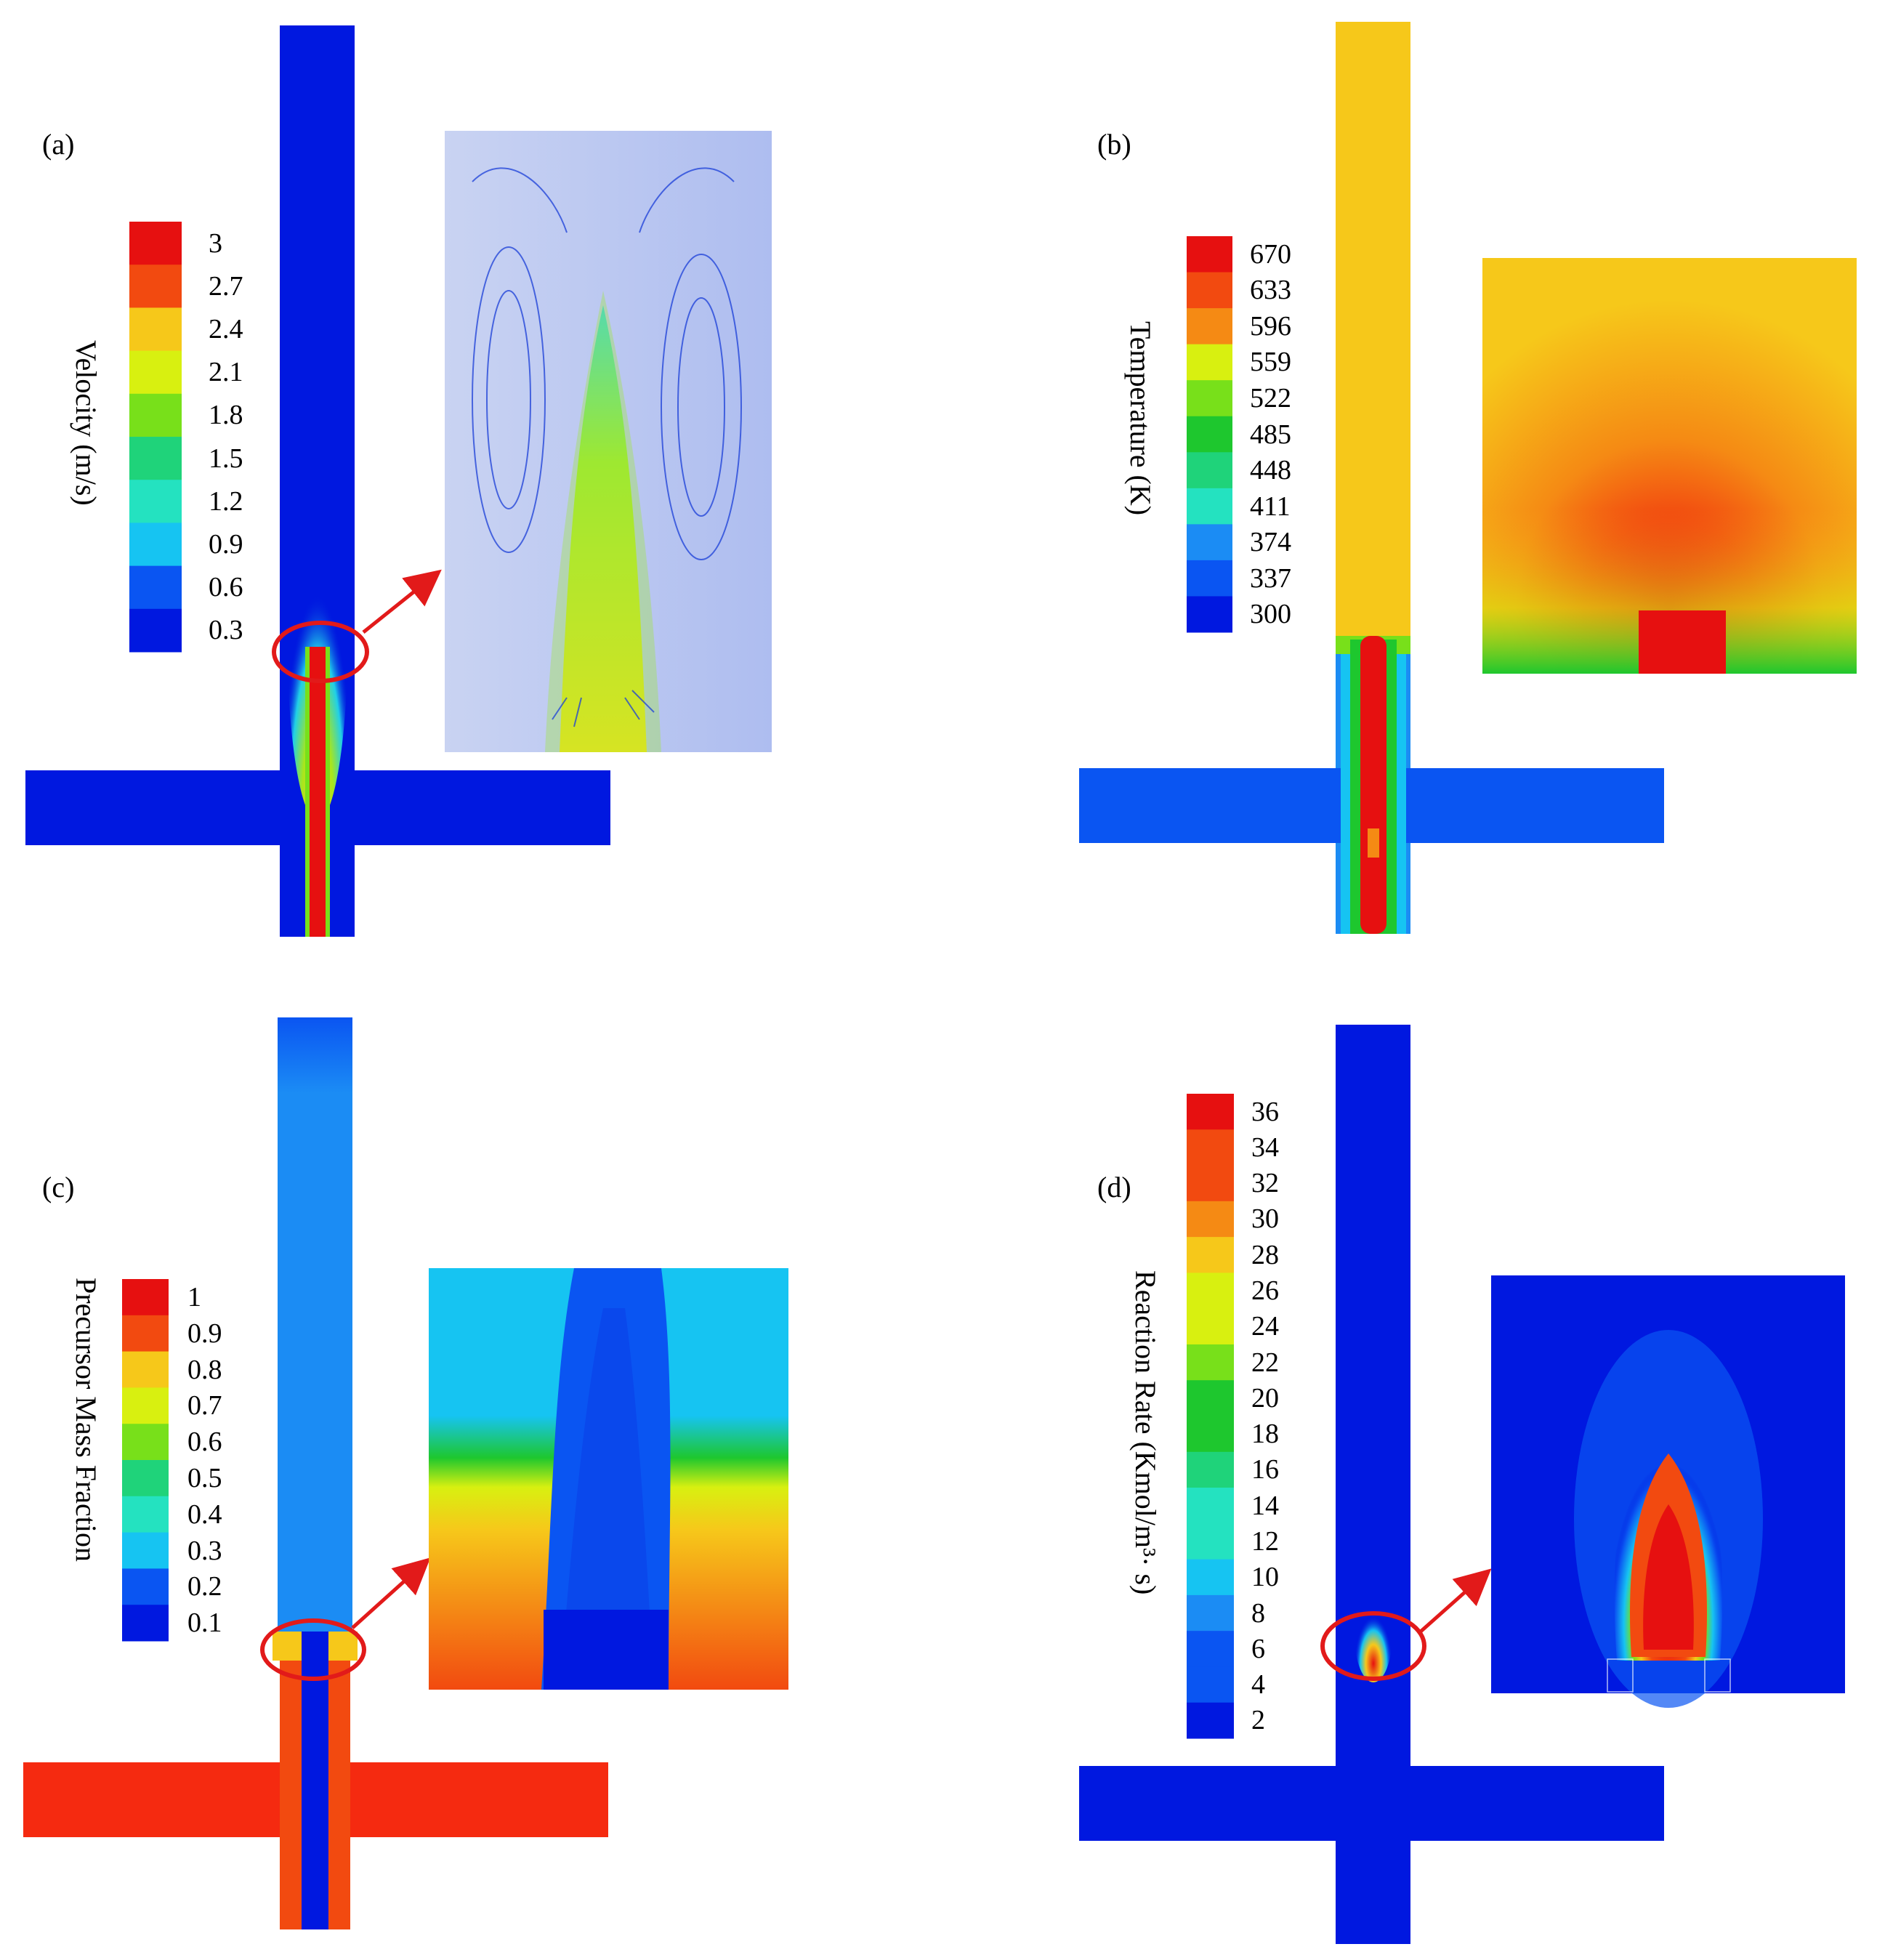  I want to click on panel-a-tick-label: 2.4, so click(226, 329).